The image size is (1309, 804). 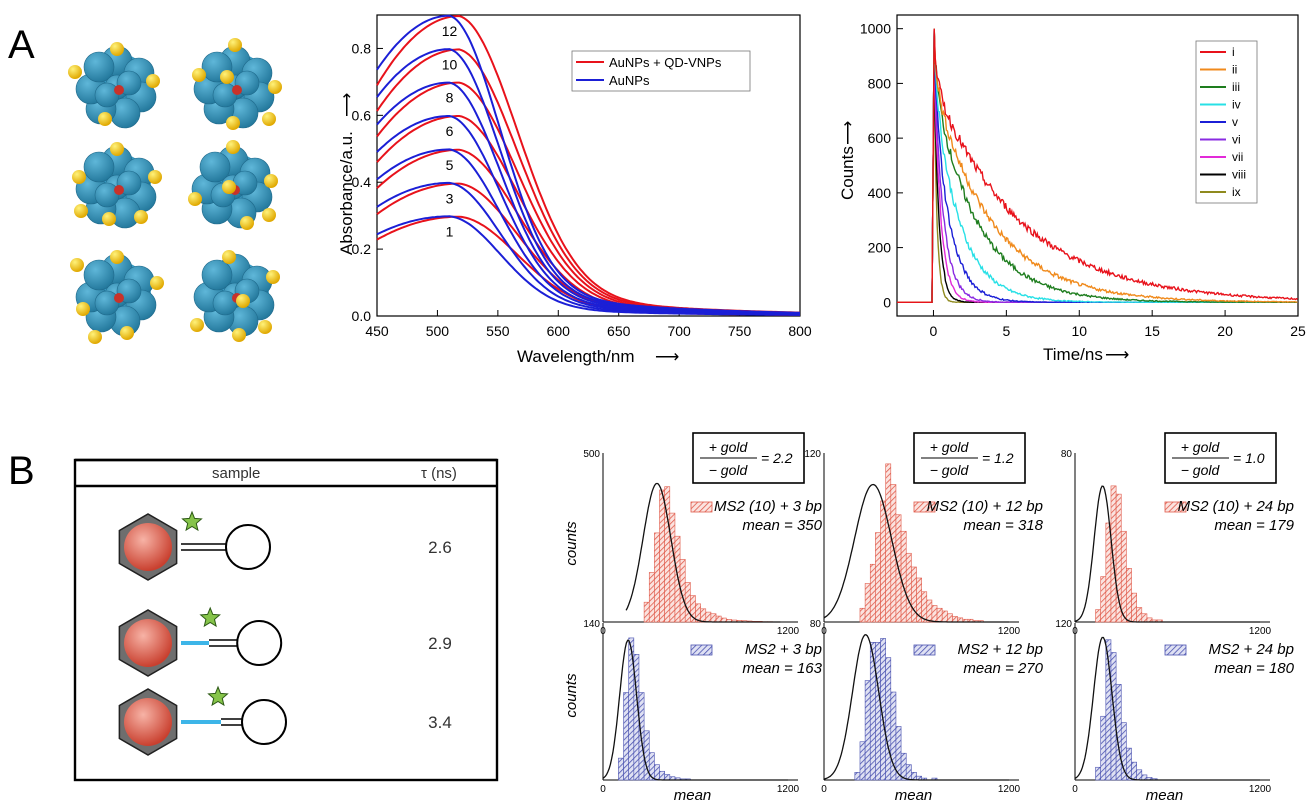 I want to click on hist-mean-label: mean = 270, so click(x=1003, y=668).